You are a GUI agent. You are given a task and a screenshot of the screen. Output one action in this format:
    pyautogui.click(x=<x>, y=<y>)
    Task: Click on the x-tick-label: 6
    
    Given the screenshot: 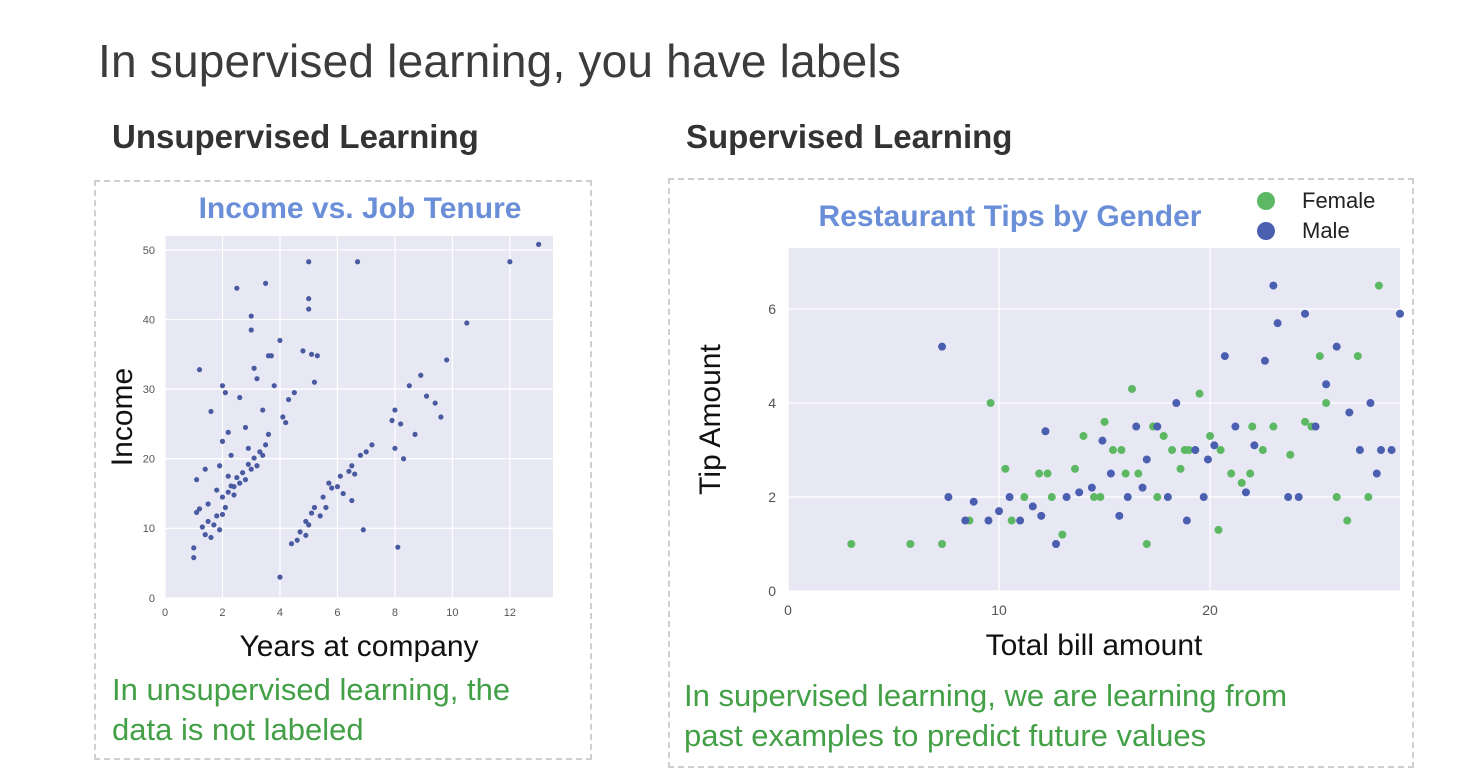 What is the action you would take?
    pyautogui.click(x=337, y=613)
    